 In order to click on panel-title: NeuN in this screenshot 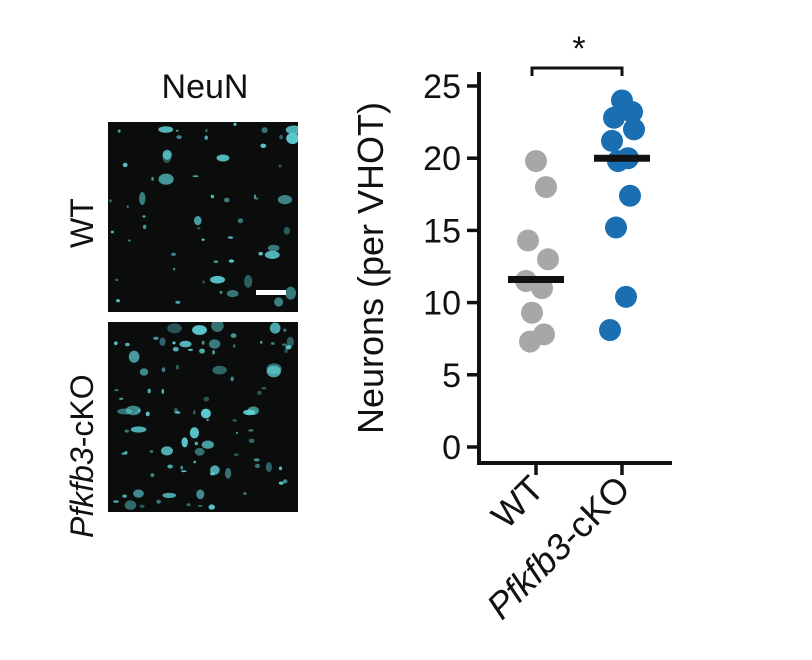, I will do `click(205, 87)`.